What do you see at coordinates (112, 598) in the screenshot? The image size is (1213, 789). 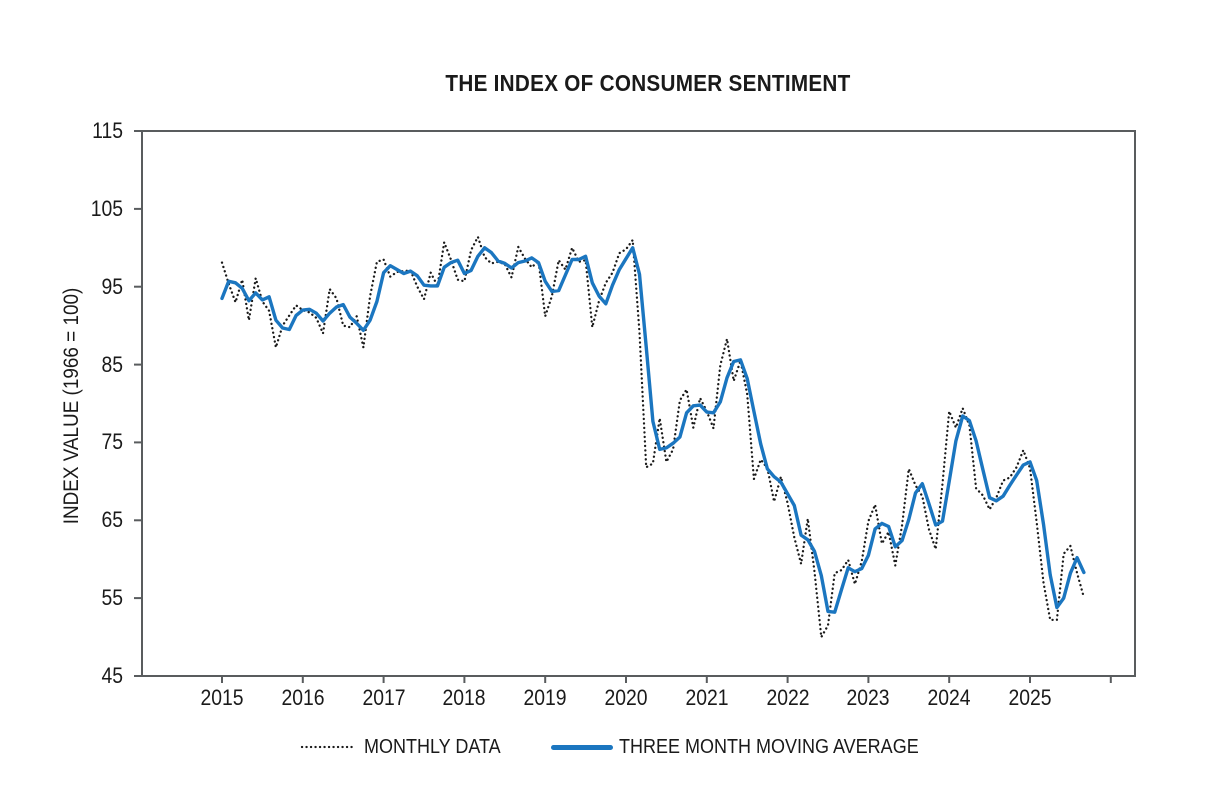 I see `y-tick-label: 55` at bounding box center [112, 598].